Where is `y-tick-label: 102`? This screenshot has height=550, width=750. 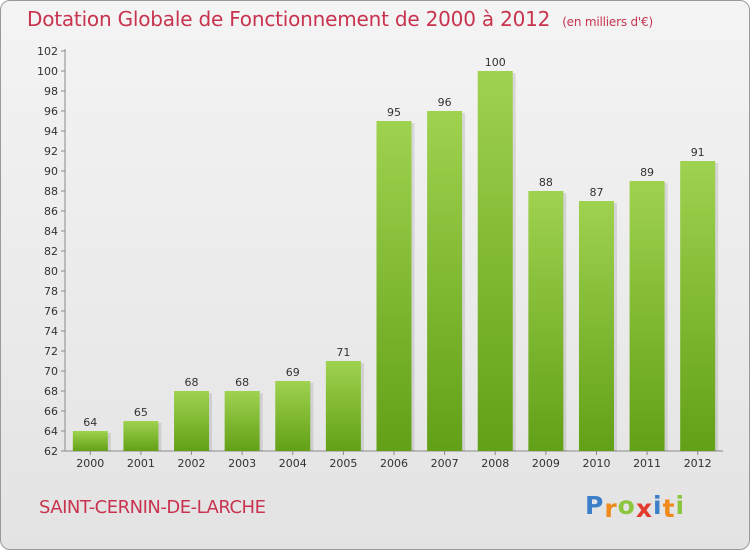
y-tick-label: 102 is located at coordinates (47, 51).